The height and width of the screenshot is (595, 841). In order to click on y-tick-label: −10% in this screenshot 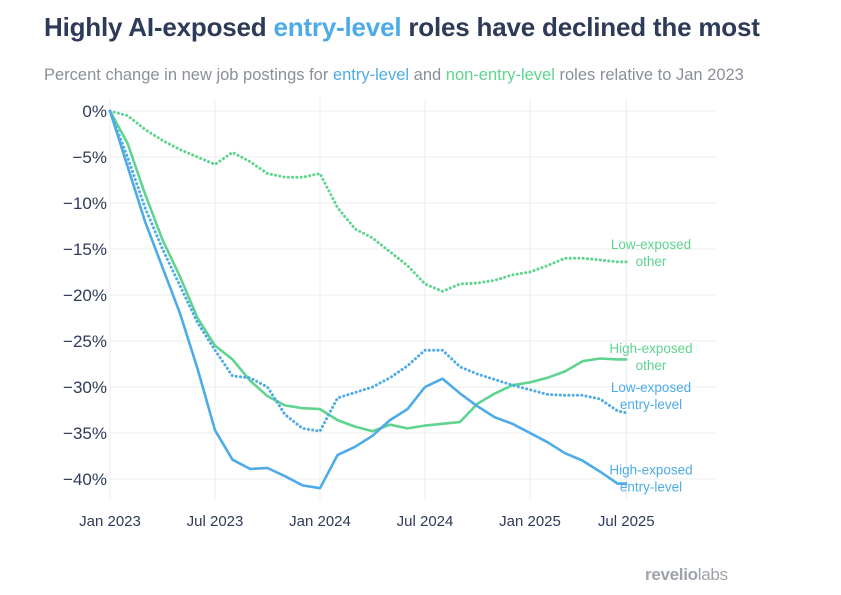, I will do `click(85, 203)`.